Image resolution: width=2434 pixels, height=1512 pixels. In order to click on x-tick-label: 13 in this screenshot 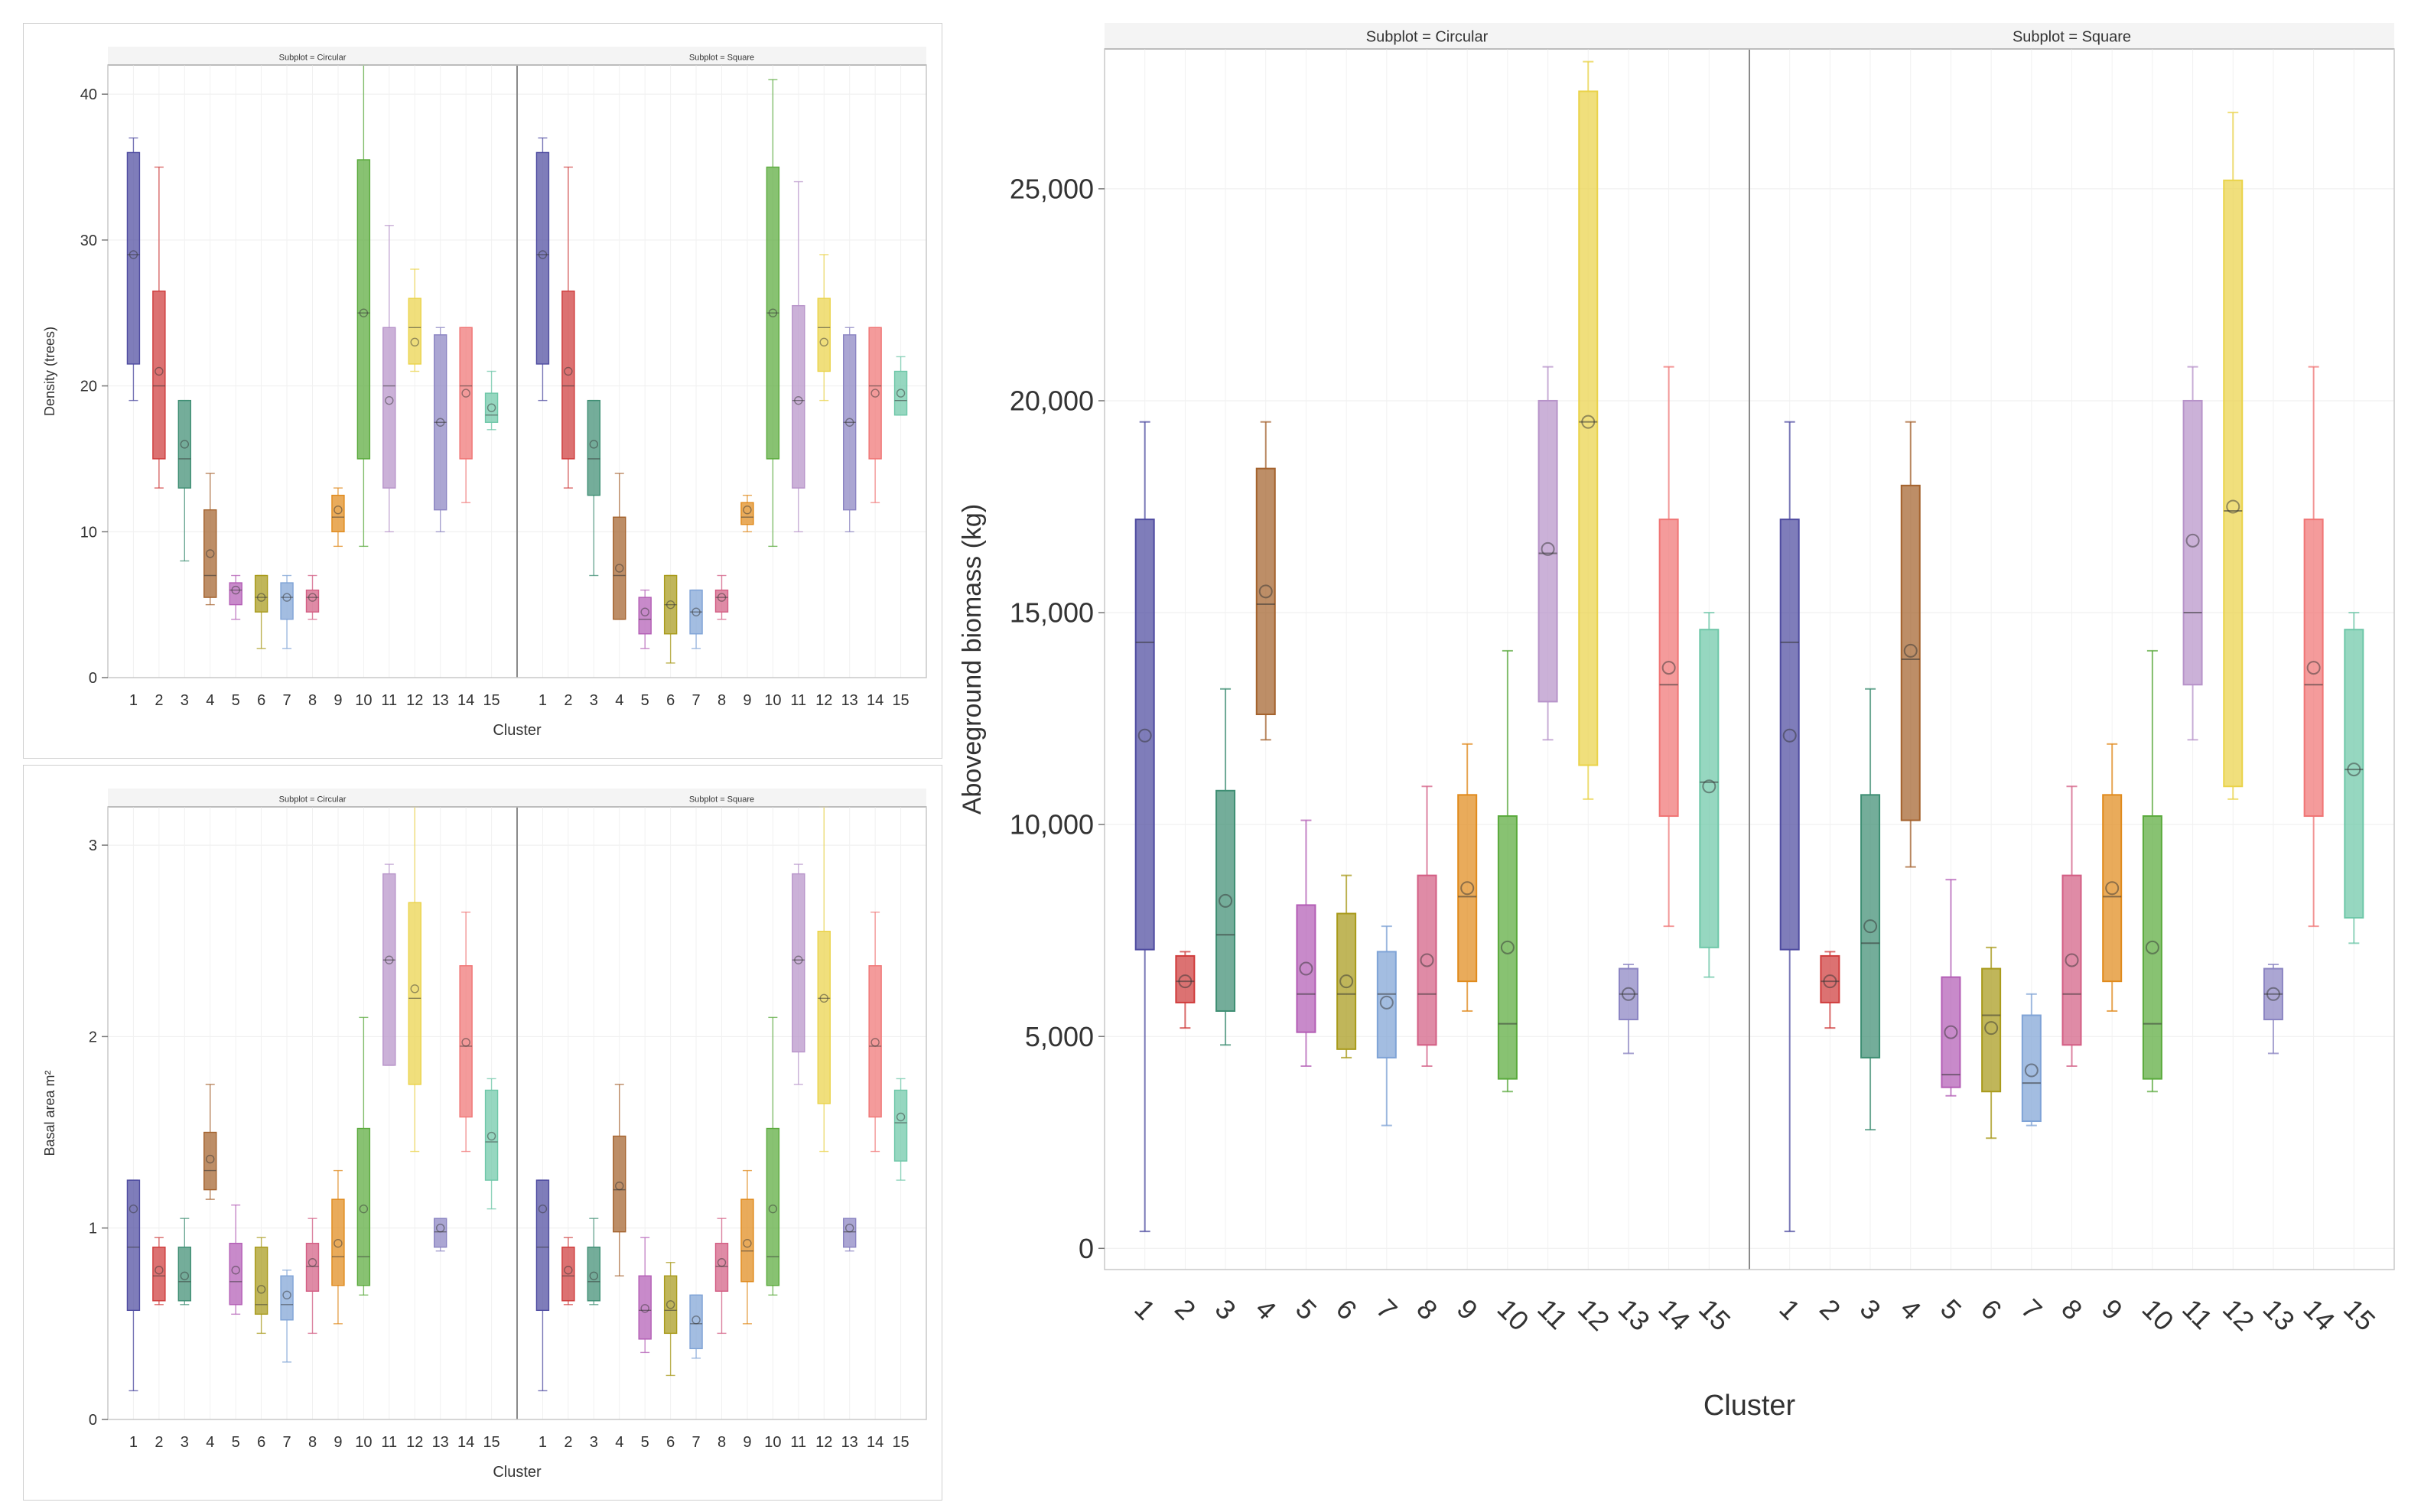, I will do `click(1634, 1315)`.